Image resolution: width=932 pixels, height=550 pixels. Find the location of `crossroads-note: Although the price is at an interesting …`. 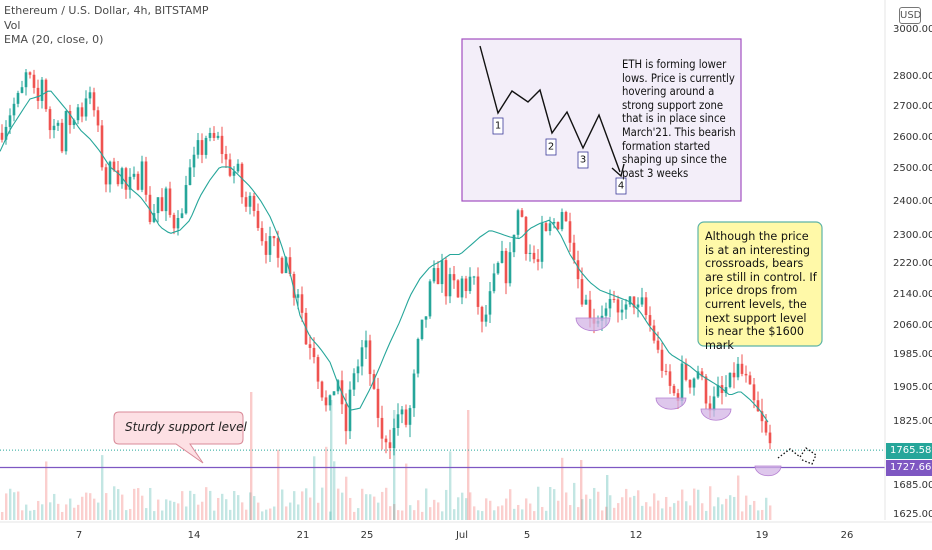

crossroads-note: Although the price is at an interesting … is located at coordinates (761, 291).